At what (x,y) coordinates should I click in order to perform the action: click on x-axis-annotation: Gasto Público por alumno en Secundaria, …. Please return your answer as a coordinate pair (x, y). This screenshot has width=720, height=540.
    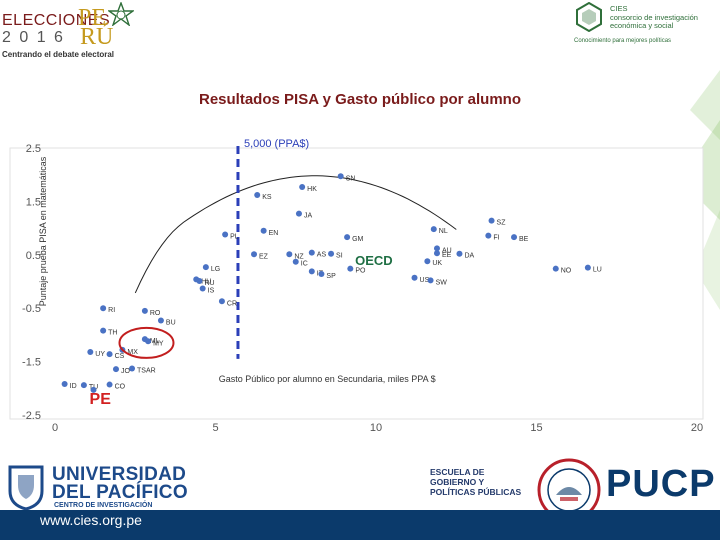
    Looking at the image, I should click on (327, 379).